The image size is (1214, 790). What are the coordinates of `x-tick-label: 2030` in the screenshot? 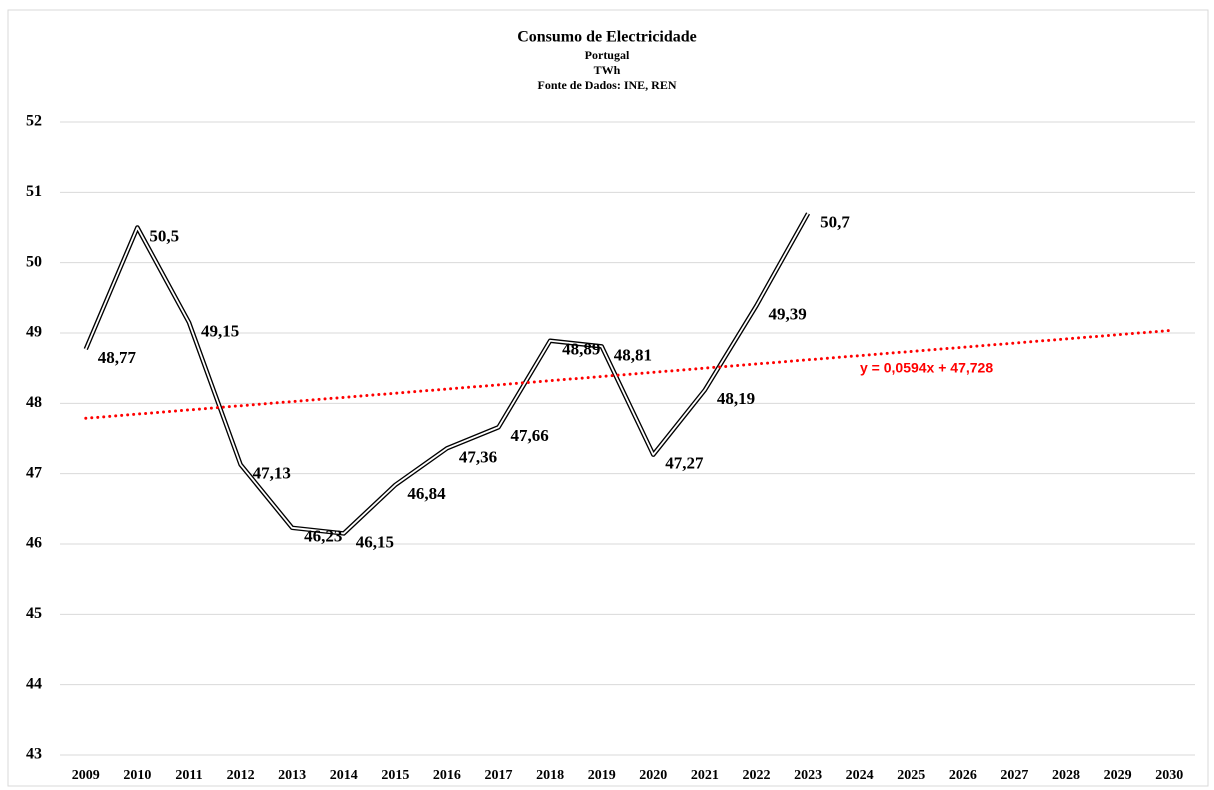 It's located at (1169, 775).